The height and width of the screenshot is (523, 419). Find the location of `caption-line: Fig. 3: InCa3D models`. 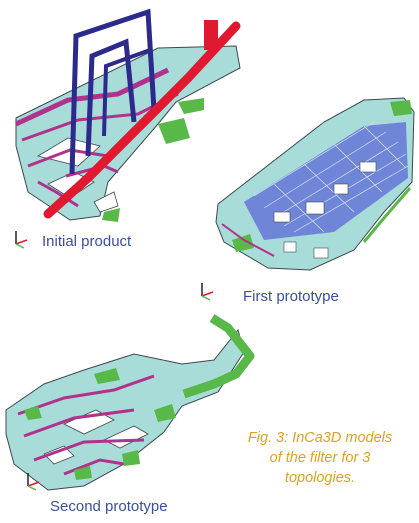

caption-line: Fig. 3: InCa3D models is located at coordinates (320, 438).